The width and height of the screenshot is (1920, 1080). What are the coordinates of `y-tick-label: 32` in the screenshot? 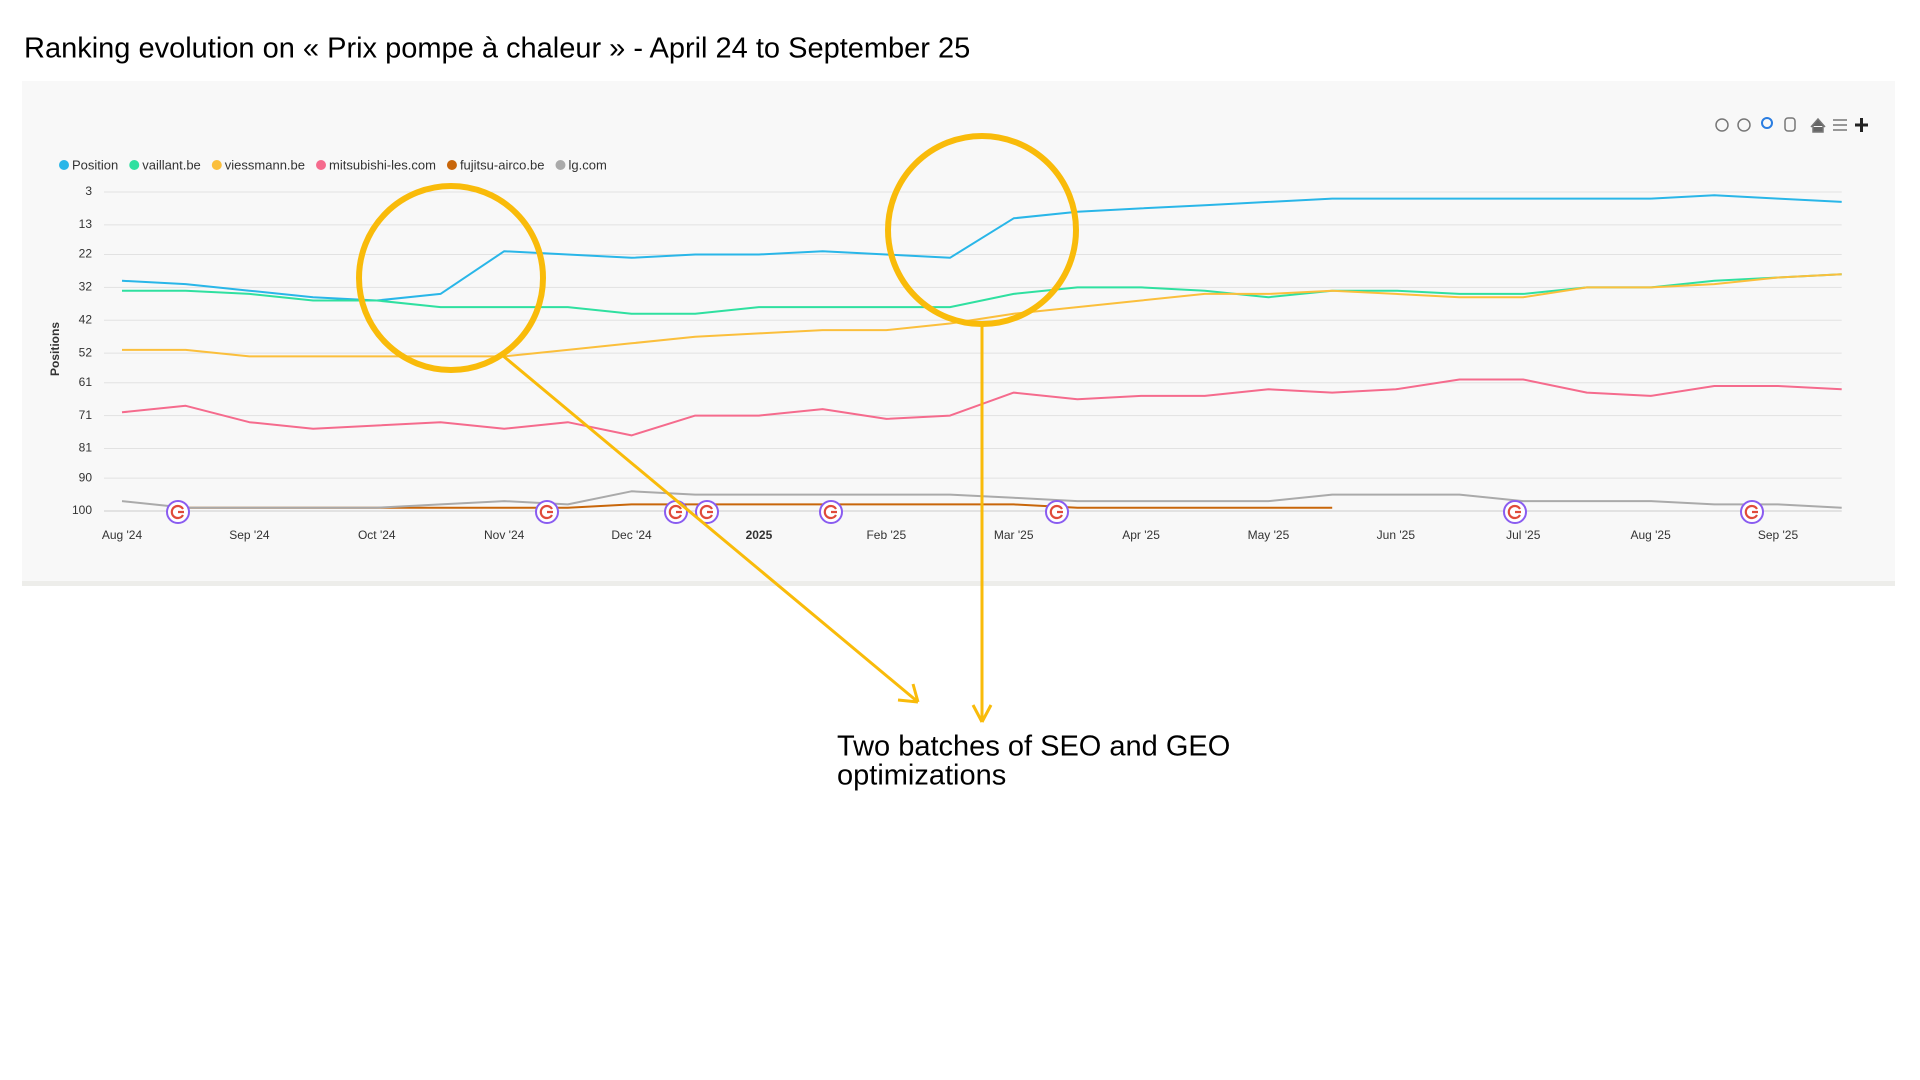 It's located at (86, 287).